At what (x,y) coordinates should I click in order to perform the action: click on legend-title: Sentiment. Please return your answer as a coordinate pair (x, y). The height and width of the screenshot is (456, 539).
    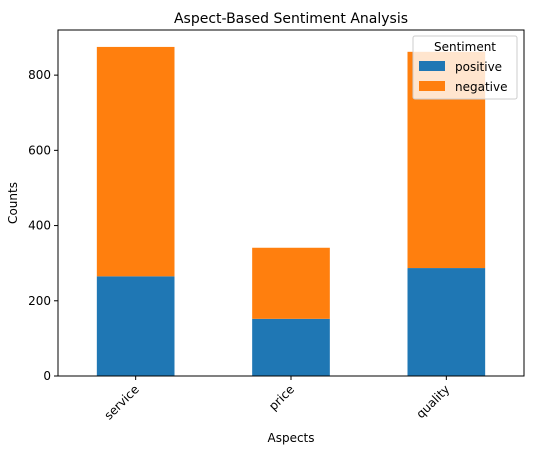
    Looking at the image, I should click on (465, 47).